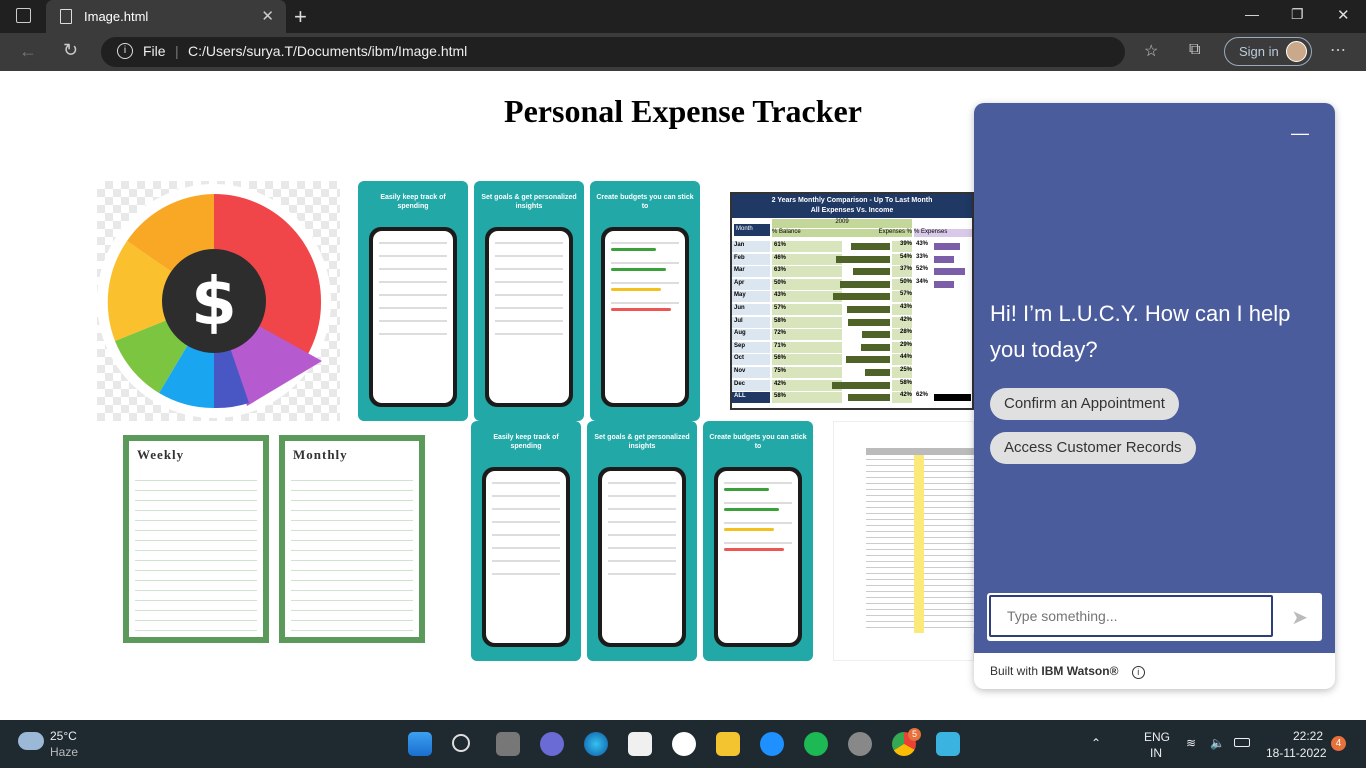 This screenshot has width=1366, height=768. I want to click on volume-icon: 🔈, so click(1217, 743).